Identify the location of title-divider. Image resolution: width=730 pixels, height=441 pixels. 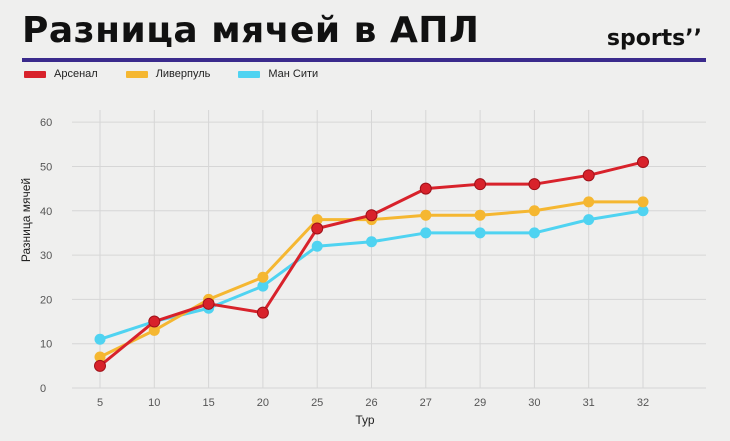
(364, 60).